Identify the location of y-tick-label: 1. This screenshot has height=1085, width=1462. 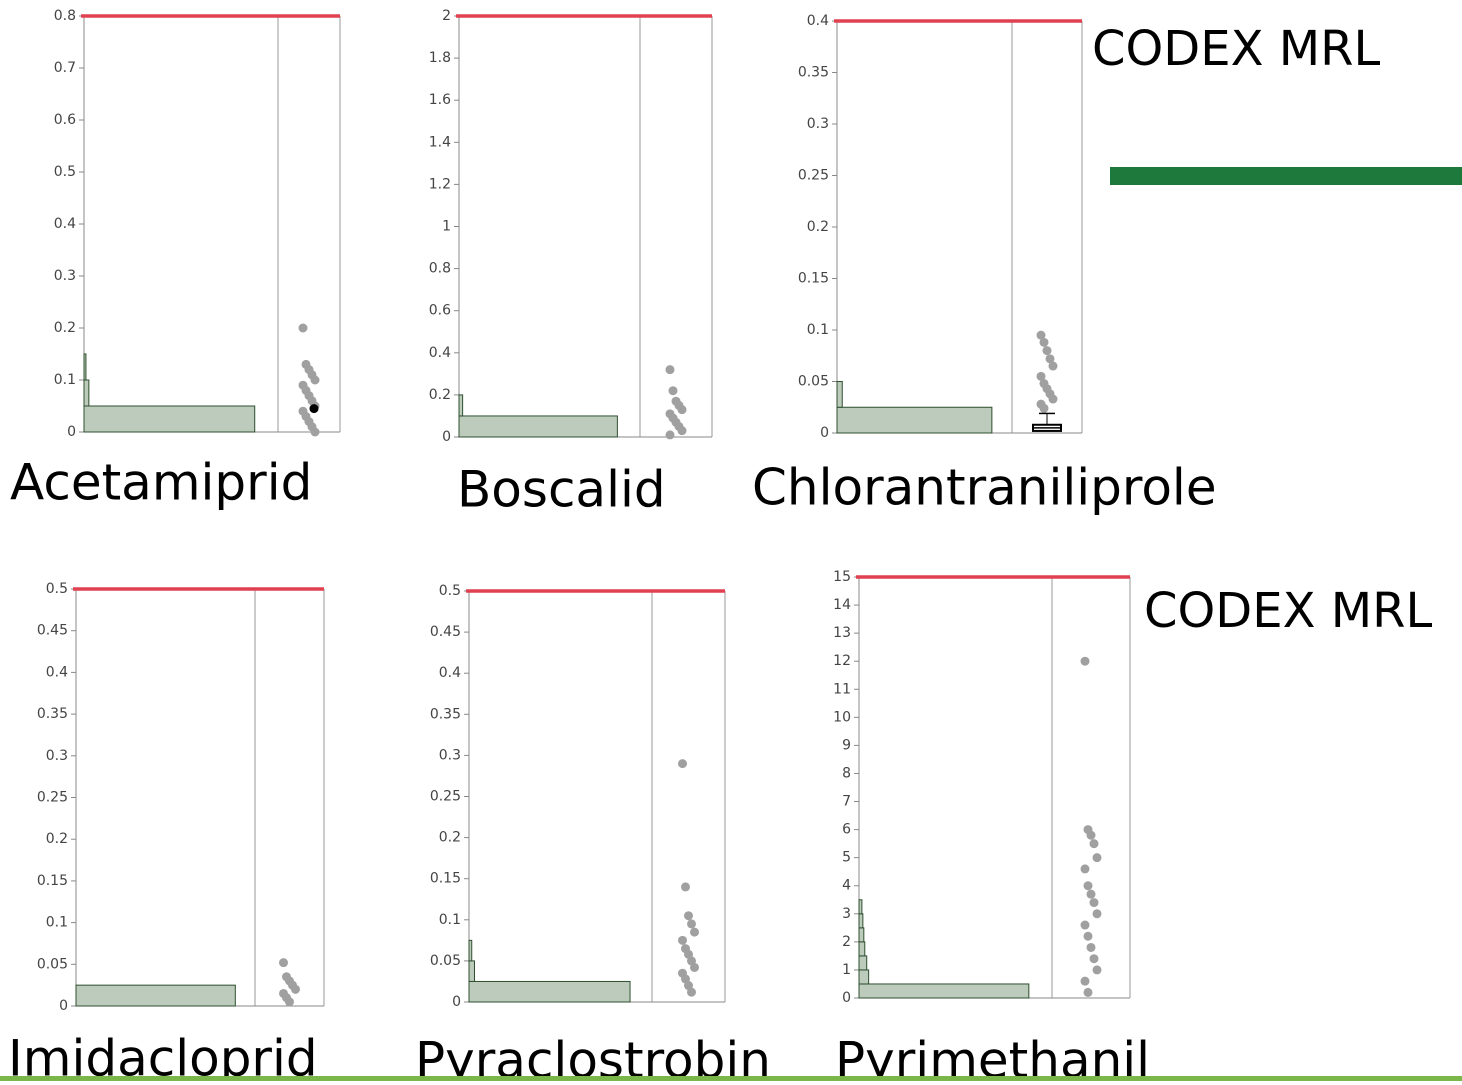
(446, 227).